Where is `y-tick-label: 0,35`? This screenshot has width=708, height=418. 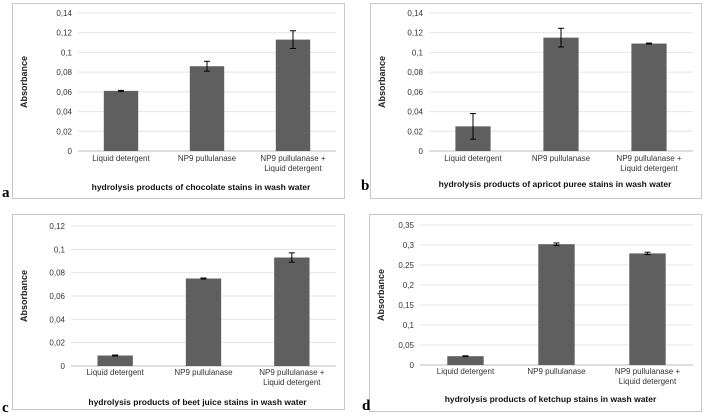
y-tick-label: 0,35 is located at coordinates (406, 225).